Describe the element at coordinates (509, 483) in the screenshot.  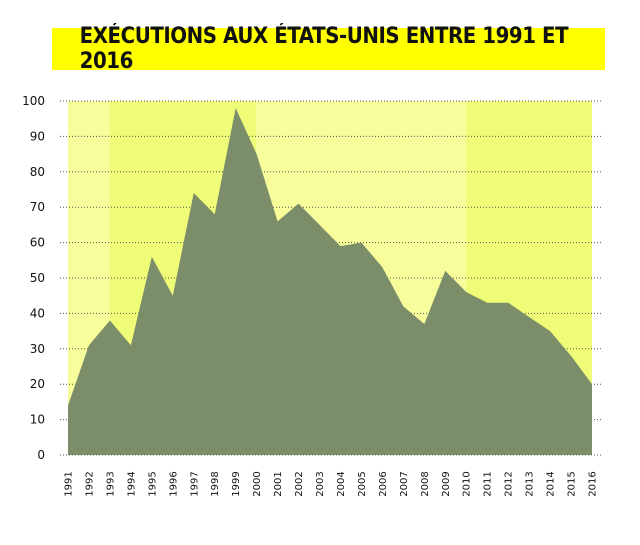
I see `x-tick-label-2012: 2012` at that location.